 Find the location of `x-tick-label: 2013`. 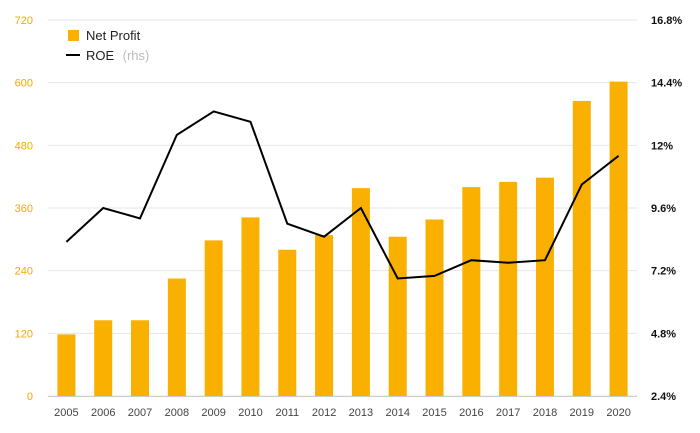

x-tick-label: 2013 is located at coordinates (361, 413).